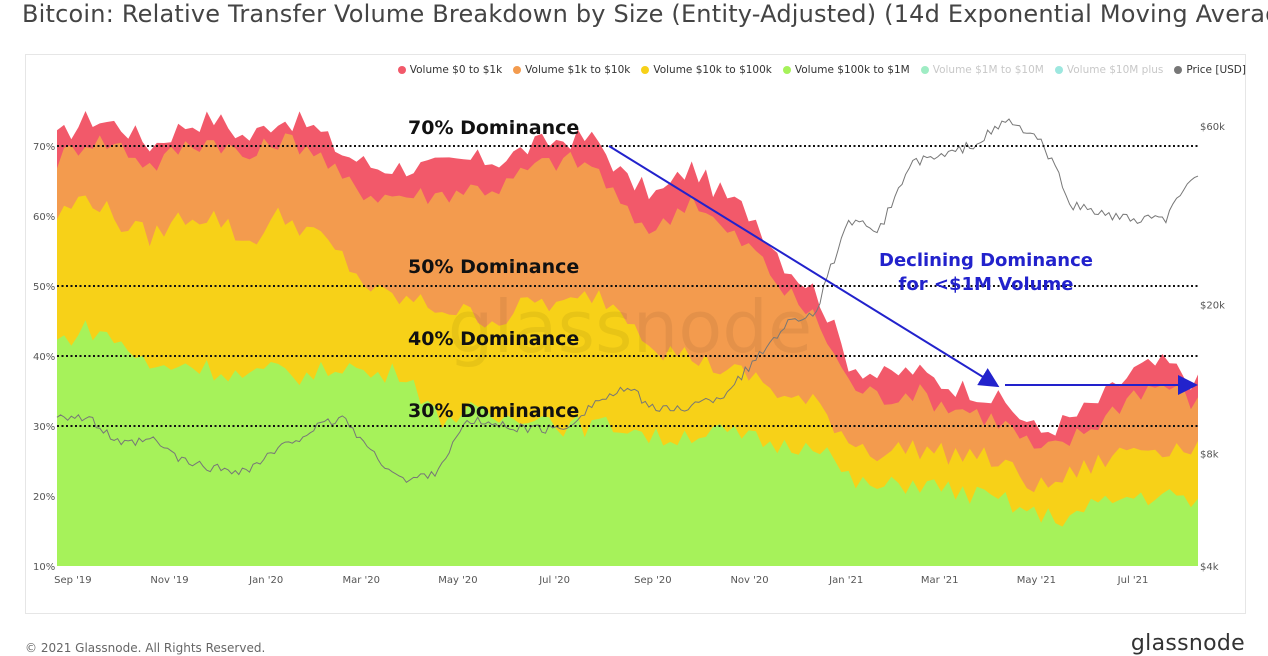 This screenshot has height=656, width=1268. Describe the element at coordinates (457, 580) in the screenshot. I see `x-tick-label: May '20` at that location.